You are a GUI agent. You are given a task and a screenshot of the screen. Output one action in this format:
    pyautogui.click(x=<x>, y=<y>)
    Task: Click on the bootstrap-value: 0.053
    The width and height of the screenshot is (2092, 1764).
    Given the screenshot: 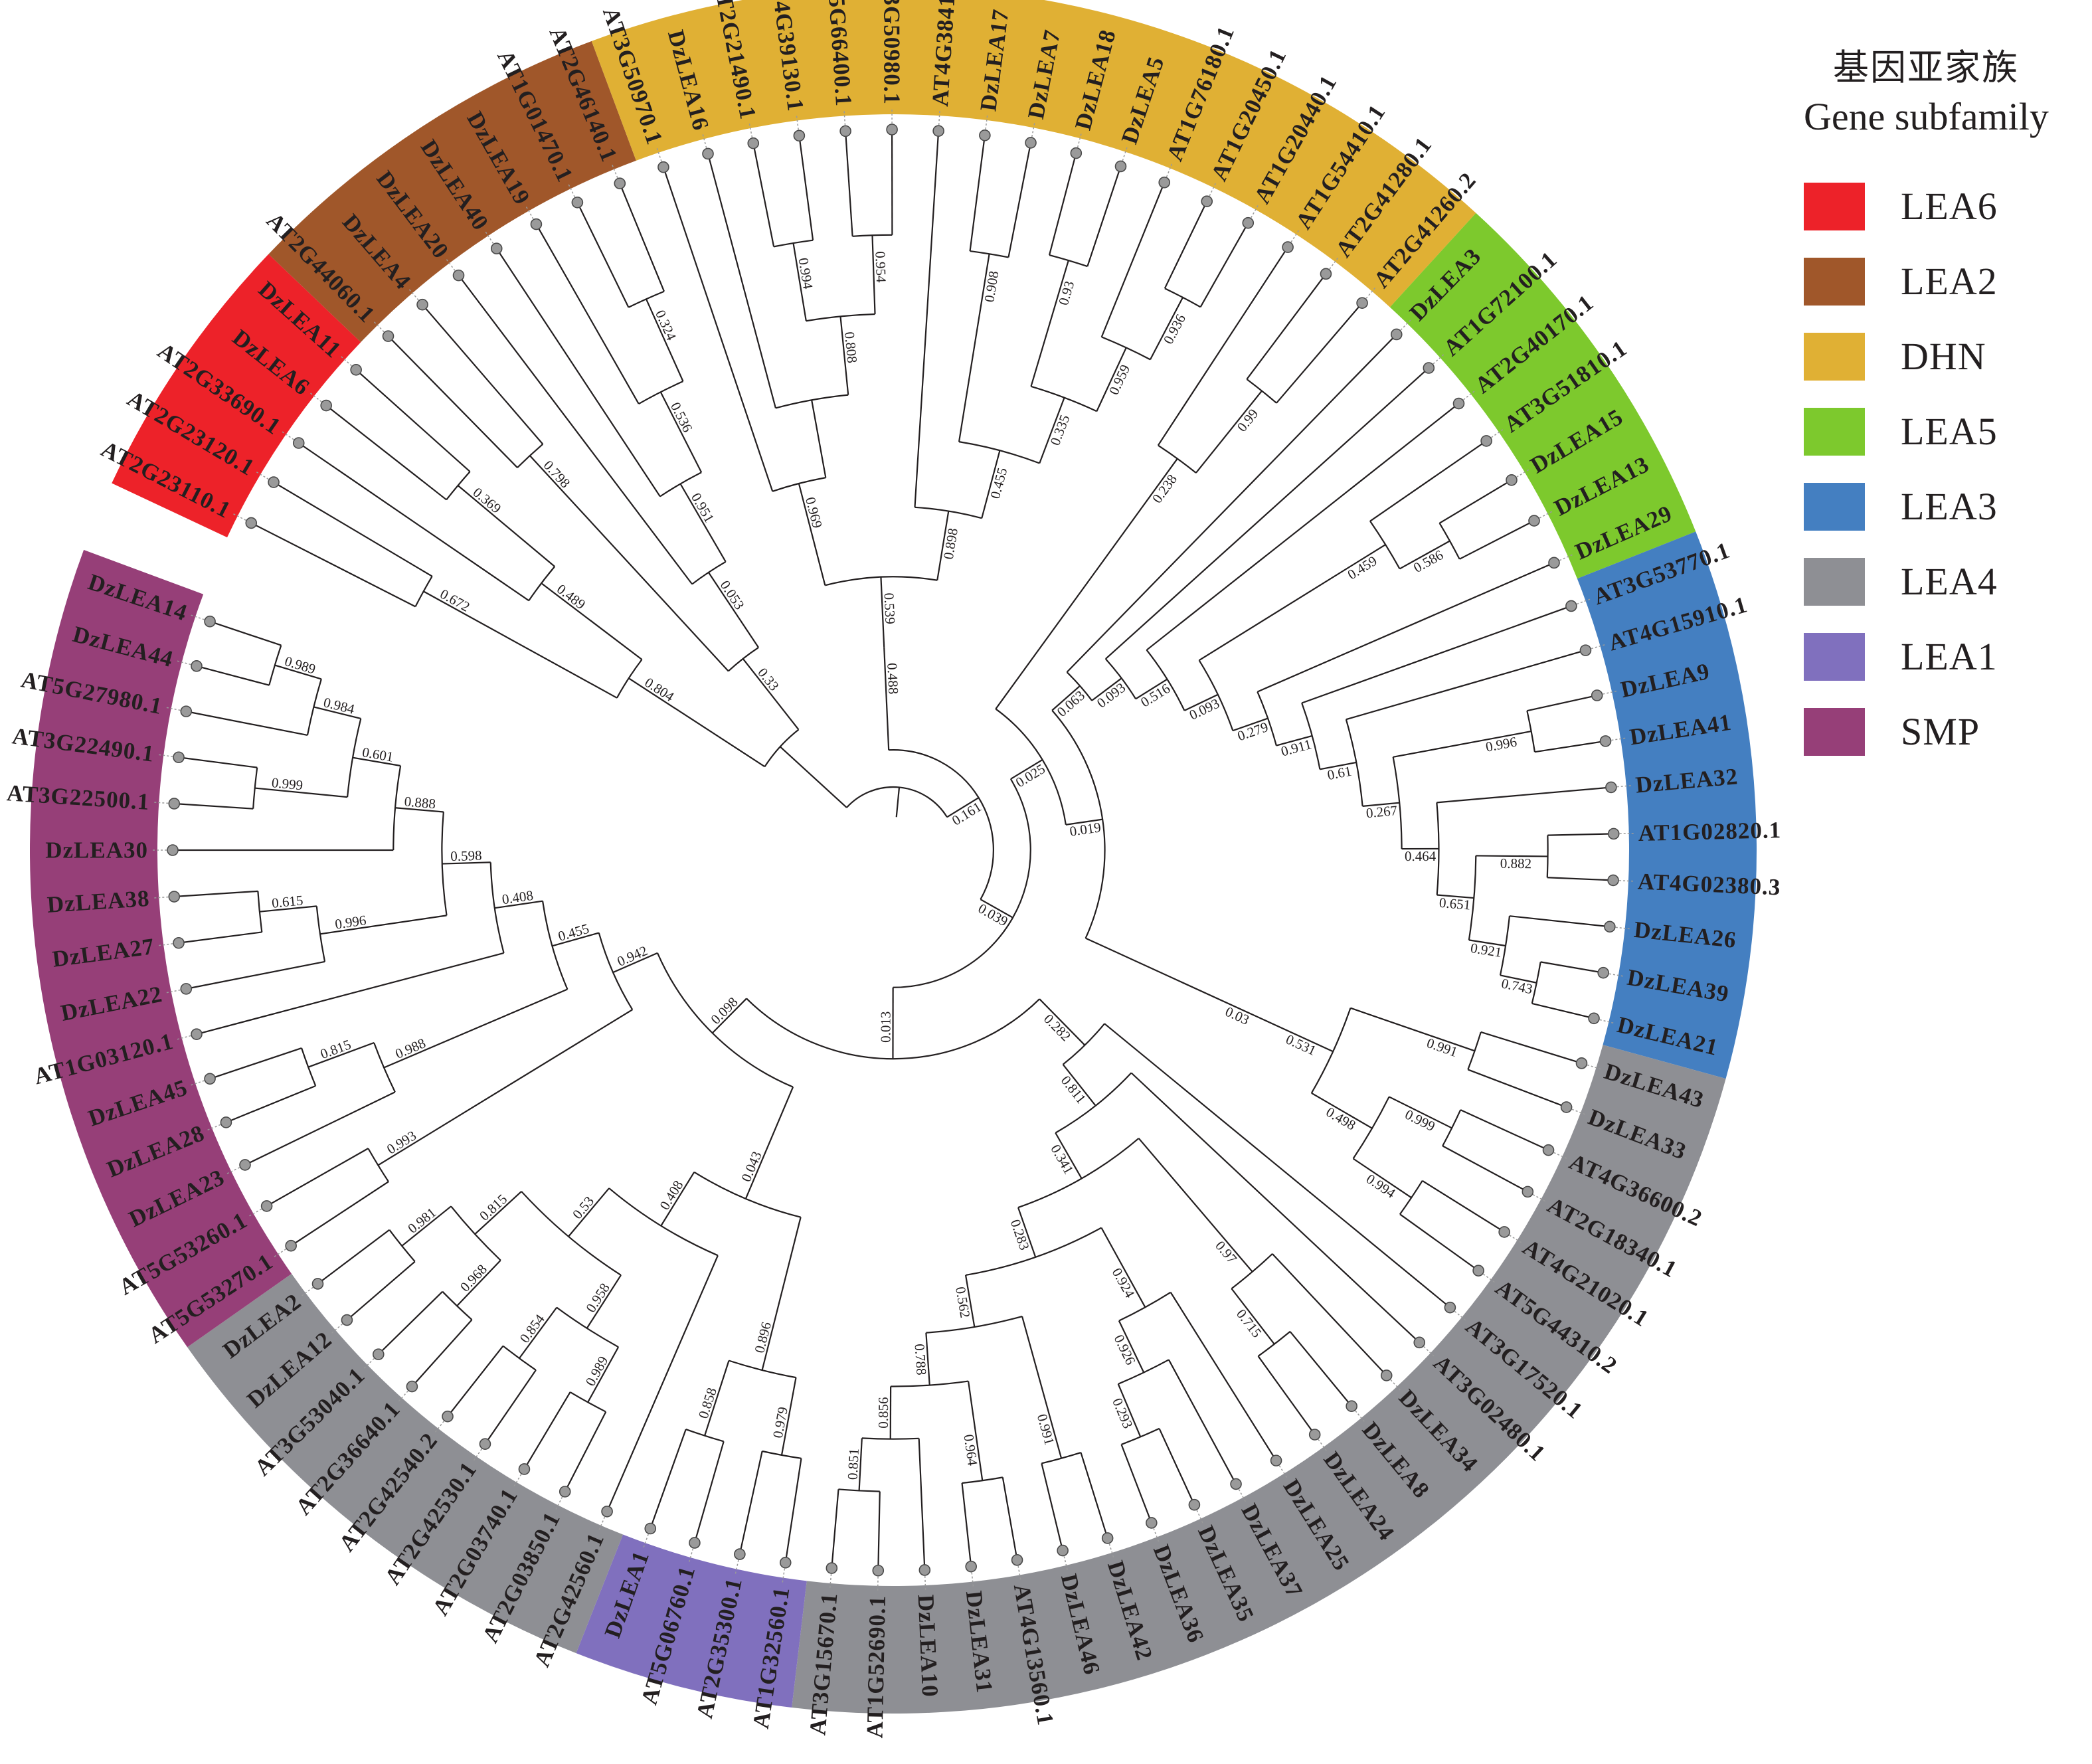 What is the action you would take?
    pyautogui.click(x=732, y=594)
    